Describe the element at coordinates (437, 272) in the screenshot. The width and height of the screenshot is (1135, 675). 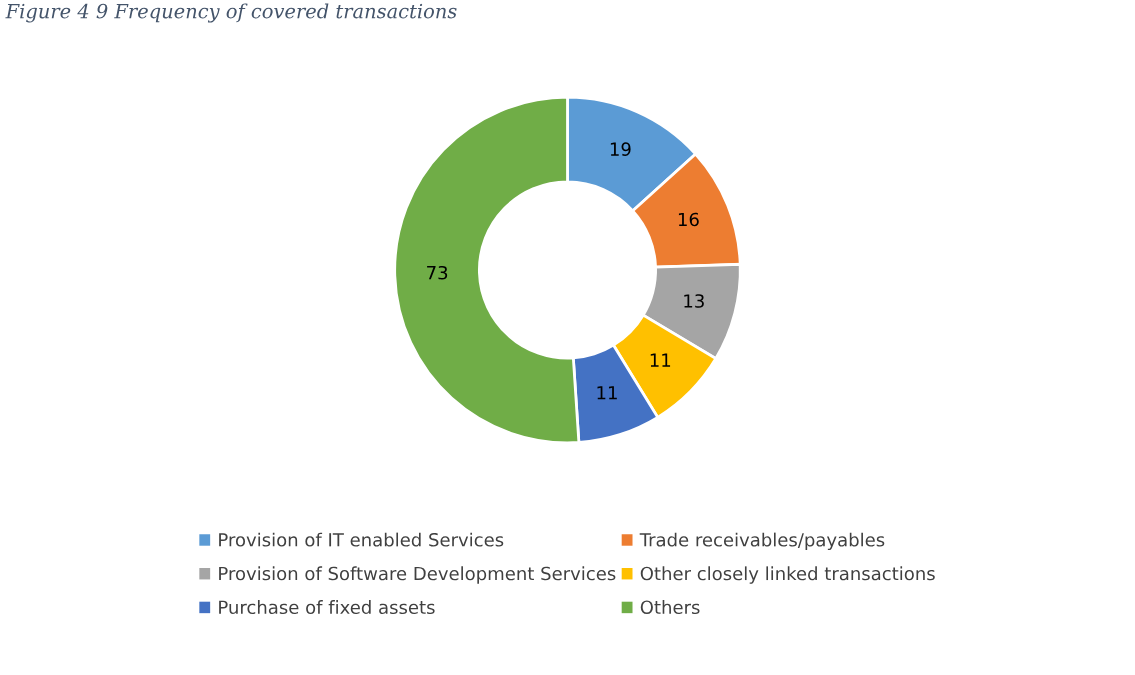
I see `data-label: 73` at that location.